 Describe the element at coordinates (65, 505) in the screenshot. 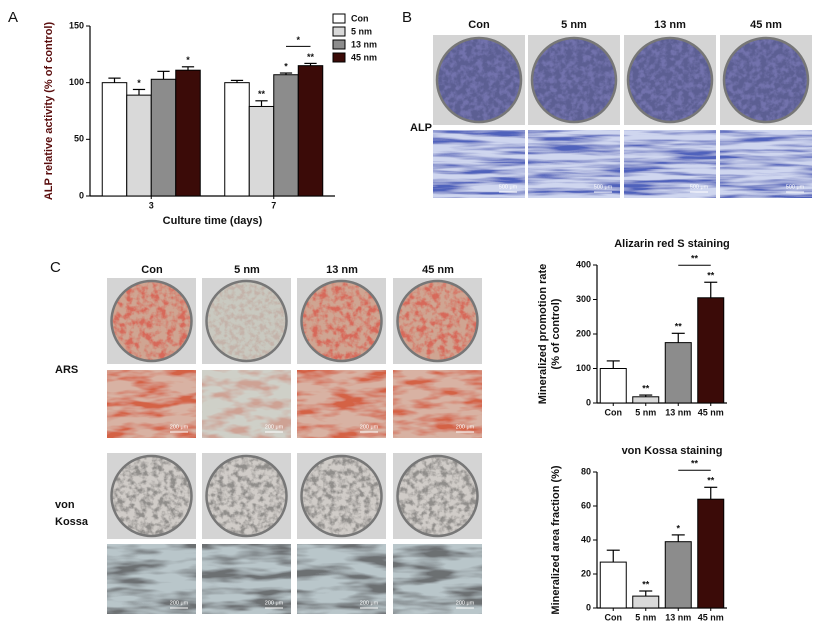

I see `row-label: von` at that location.